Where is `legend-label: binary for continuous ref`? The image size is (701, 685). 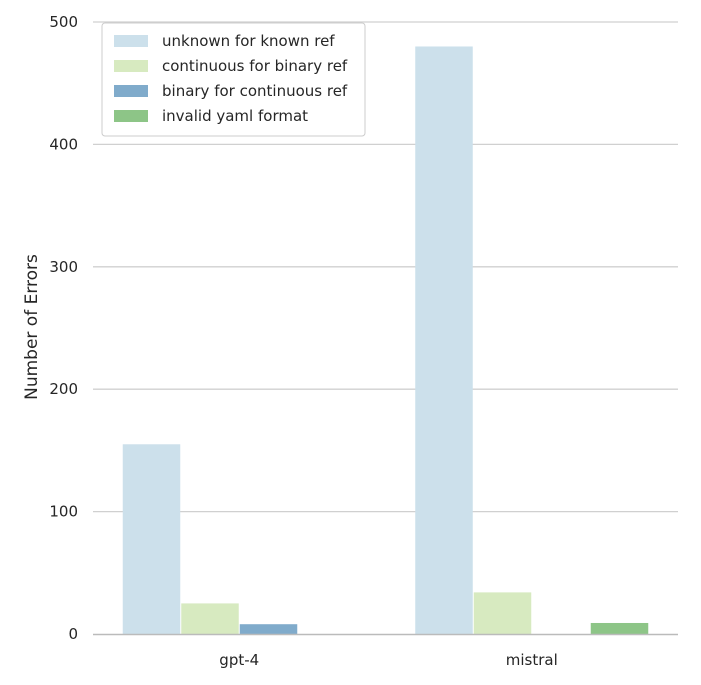
legend-label: binary for continuous ref is located at coordinates (255, 91).